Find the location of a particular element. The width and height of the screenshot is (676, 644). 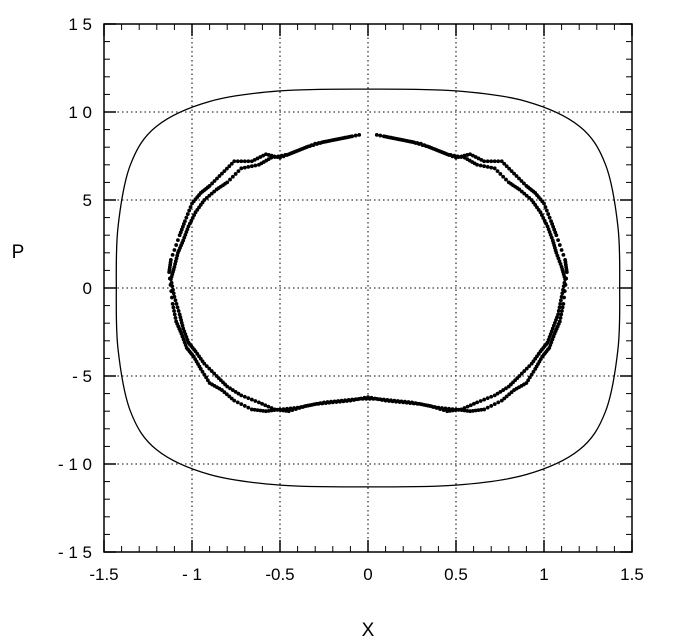

y-tick-label: 1 5 is located at coordinates (80, 24).